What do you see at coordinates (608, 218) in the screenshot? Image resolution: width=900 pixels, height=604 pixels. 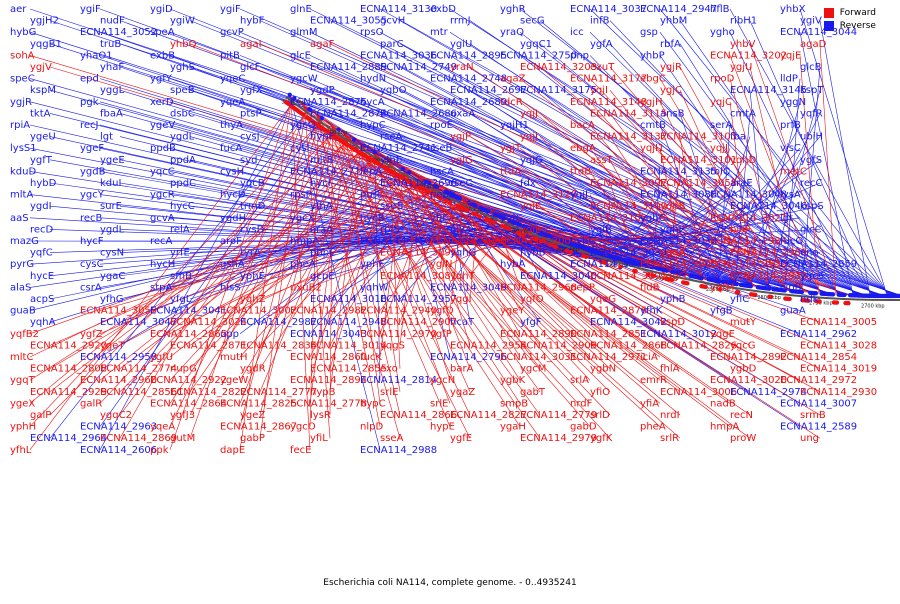 I see `gene-label: ECNA114_3102` at bounding box center [608, 218].